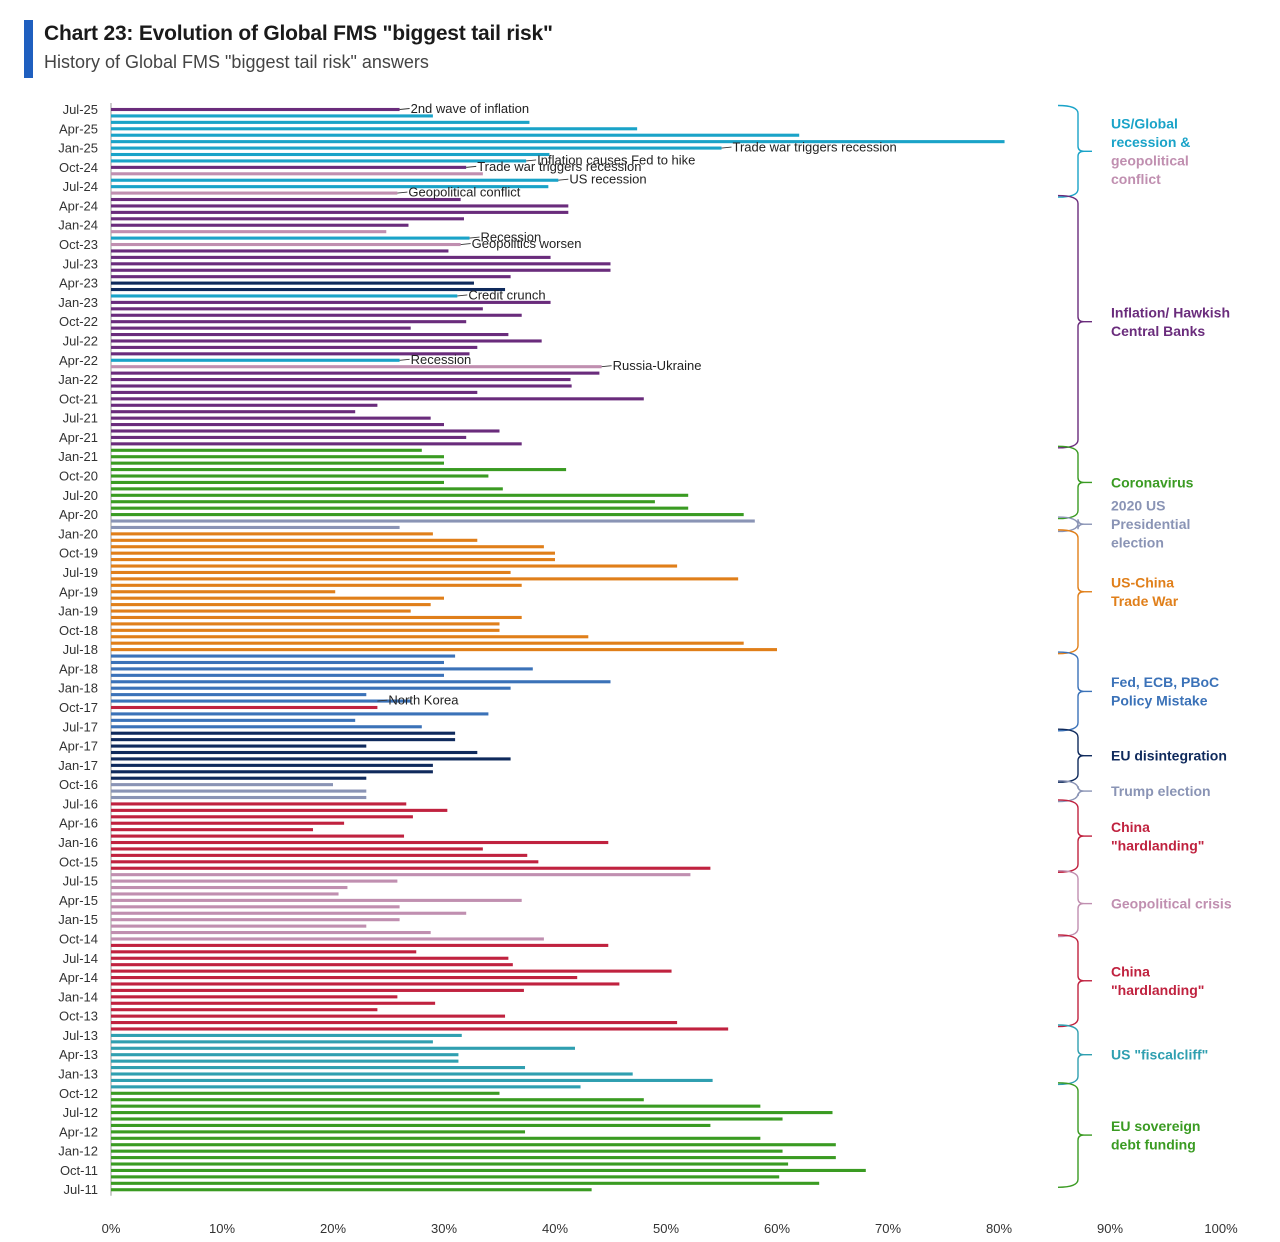  Describe the element at coordinates (78, 205) in the screenshot. I see `y-tick-label: Apr-24` at that location.